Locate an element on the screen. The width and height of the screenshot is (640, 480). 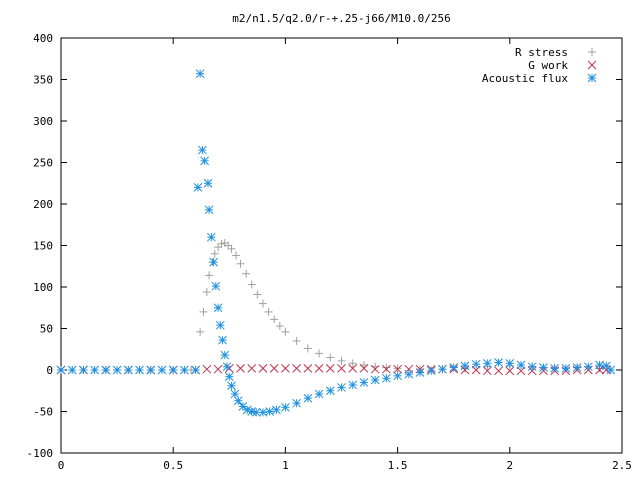
x-tick-label: 0.5 is located at coordinates (173, 465).